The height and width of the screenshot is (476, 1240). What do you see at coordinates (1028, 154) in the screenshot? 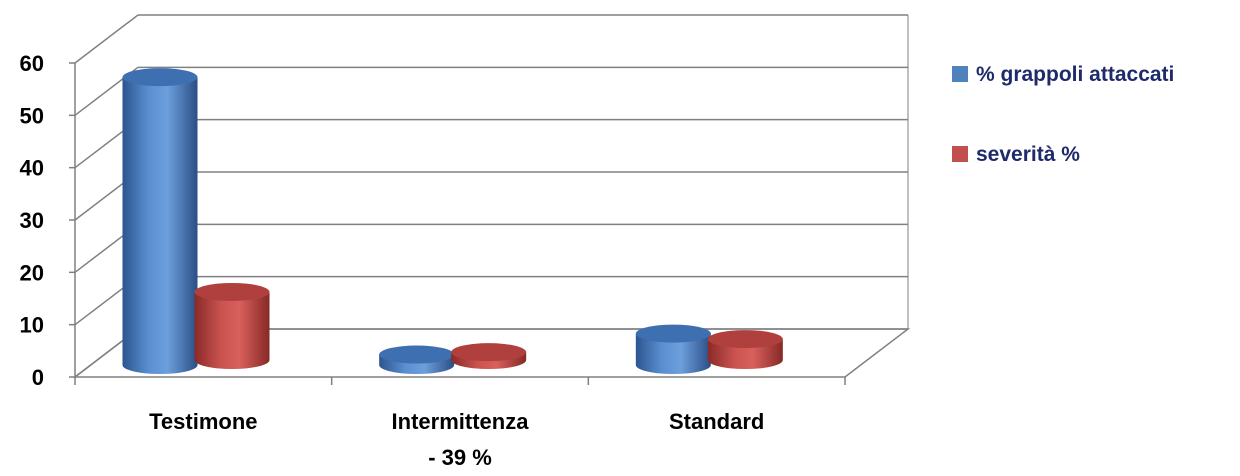
I see `legend-label: severità %` at bounding box center [1028, 154].